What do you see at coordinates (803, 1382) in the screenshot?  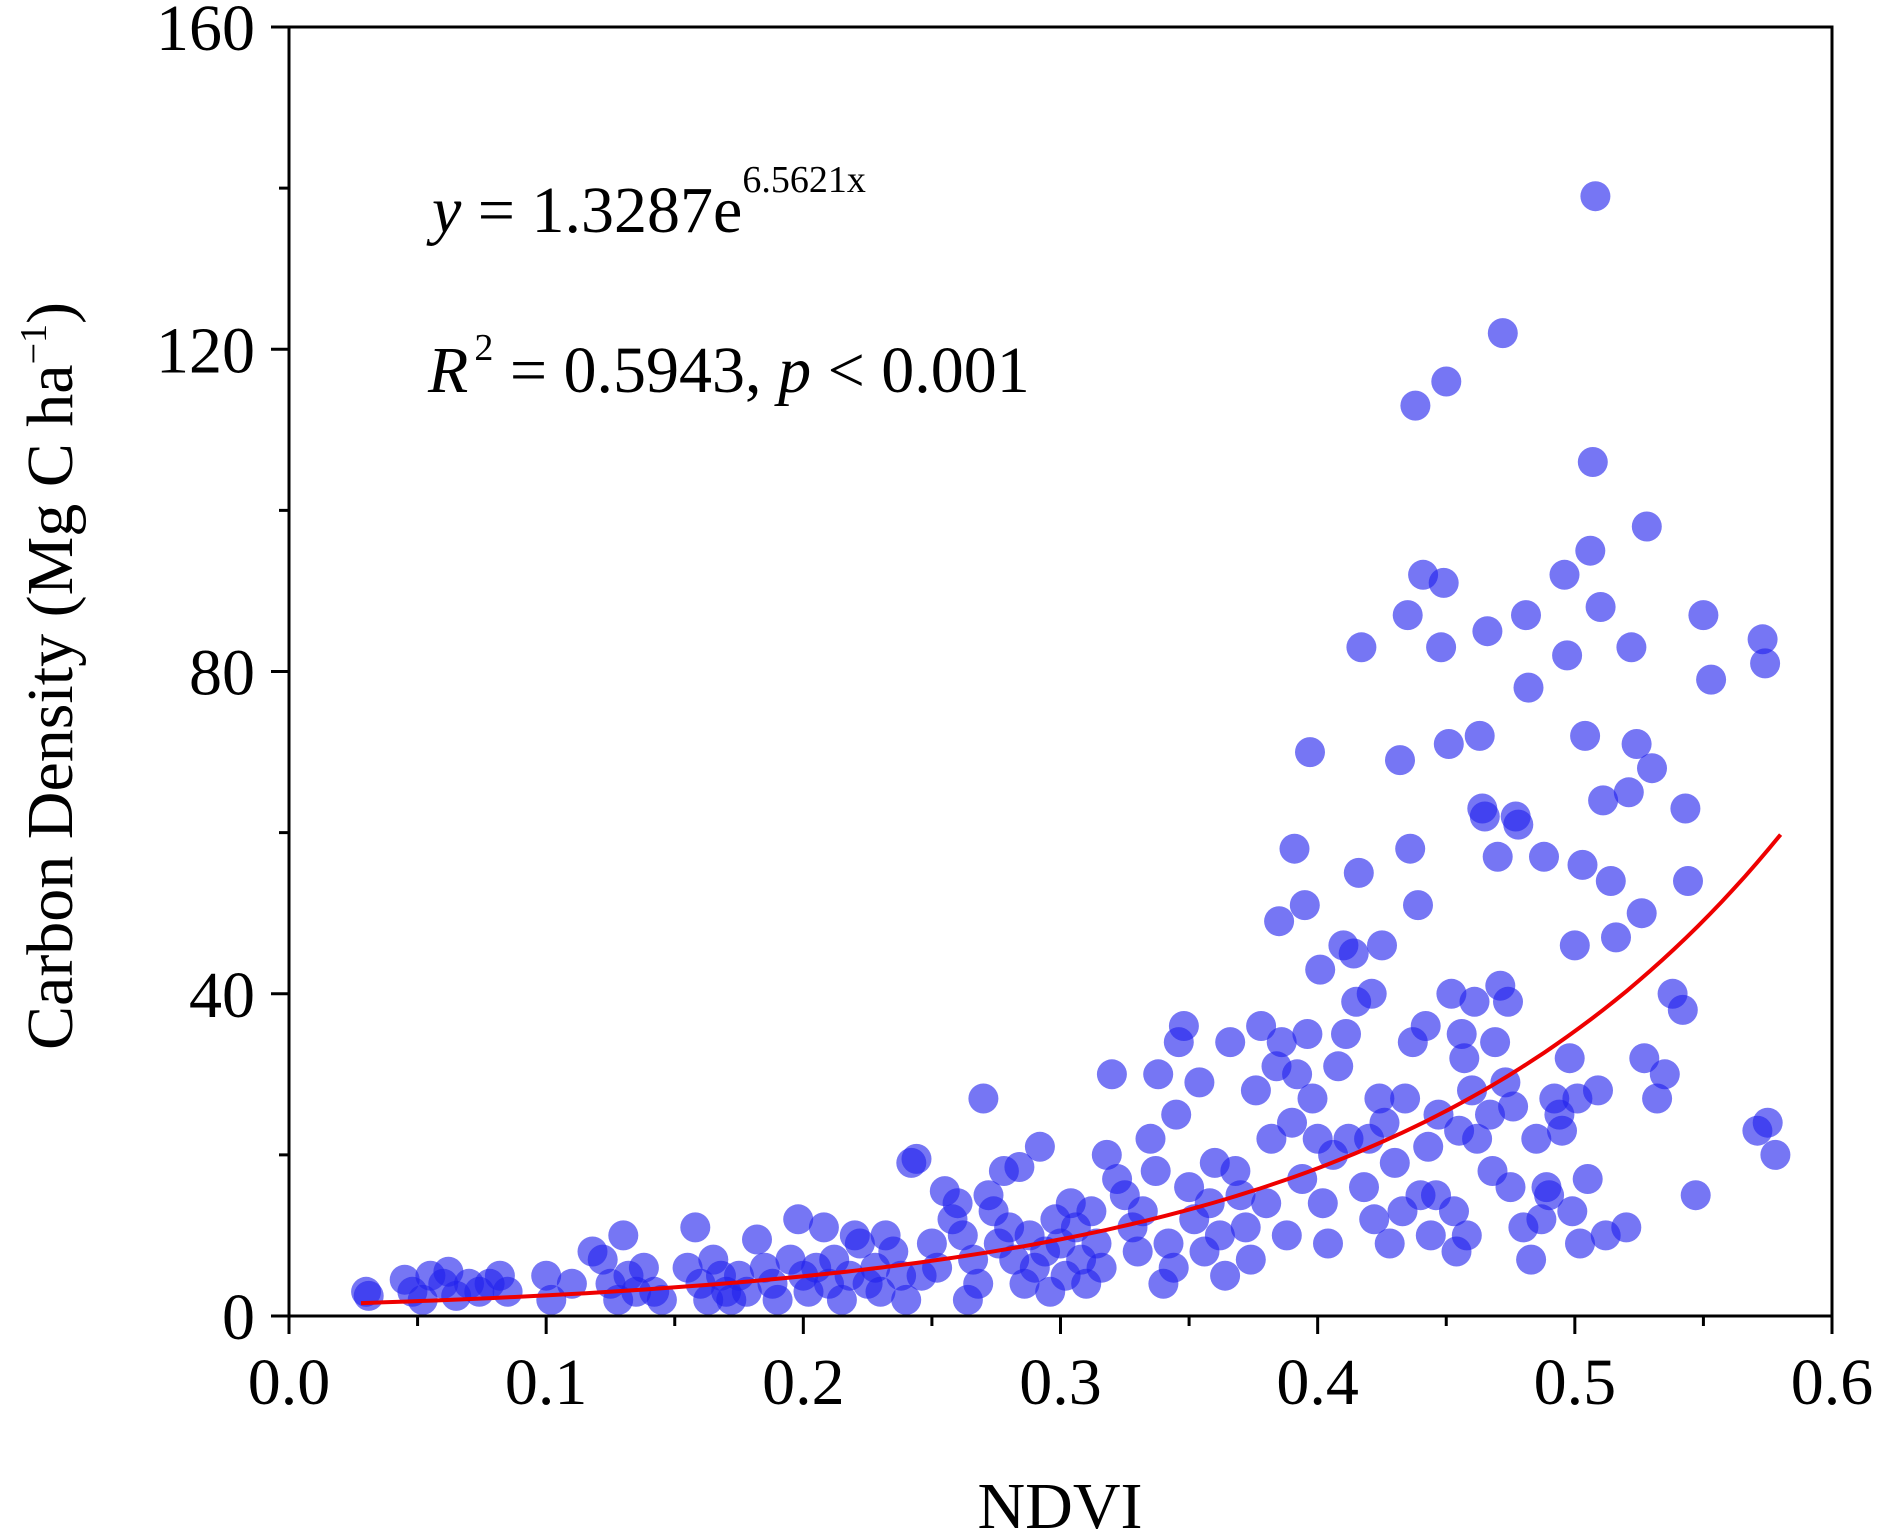 I see `x-tick-label: 0.2` at bounding box center [803, 1382].